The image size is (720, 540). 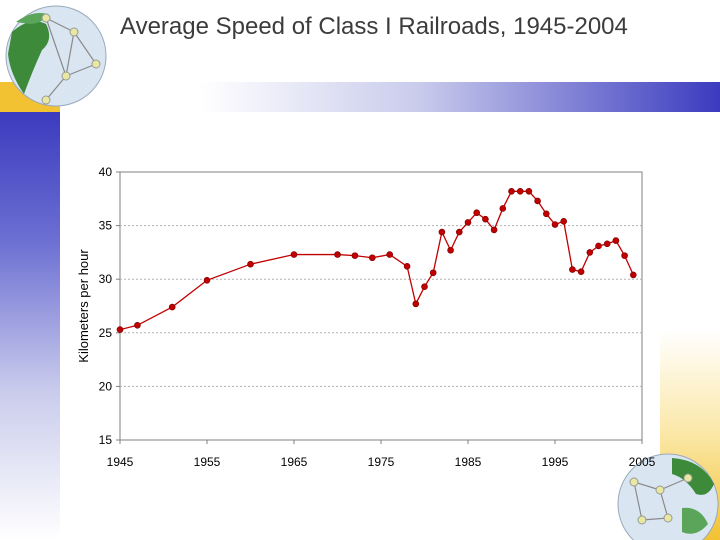 What do you see at coordinates (83, 306) in the screenshot?
I see `y-axis-title: Kilometers per hour` at bounding box center [83, 306].